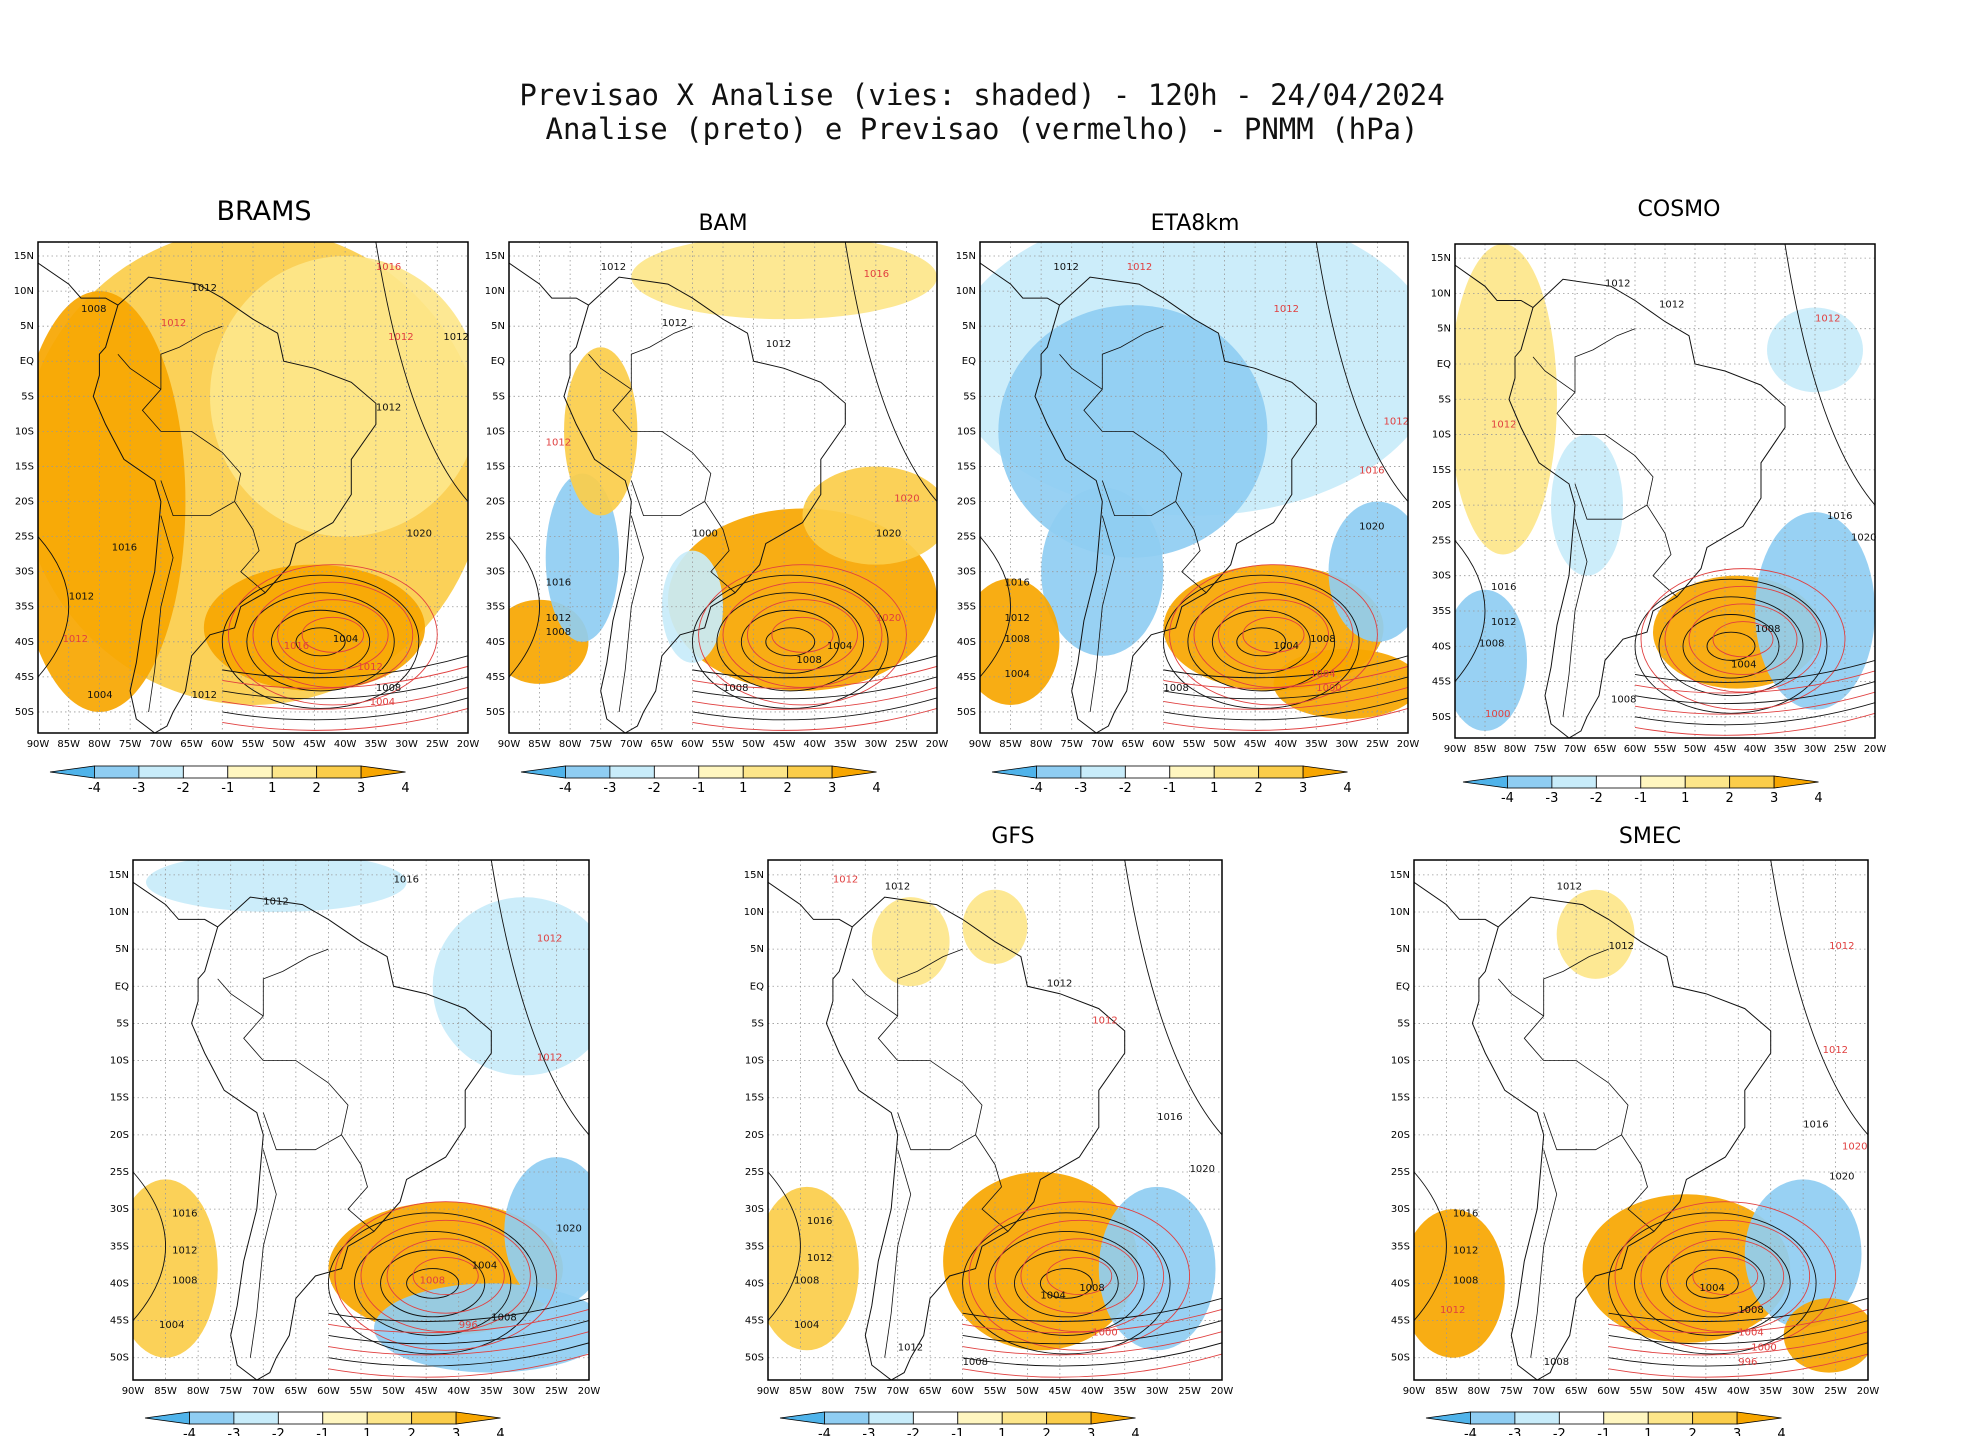 The width and height of the screenshot is (1964, 1436). I want to click on x-tick-label: 85W, so click(800, 1391).